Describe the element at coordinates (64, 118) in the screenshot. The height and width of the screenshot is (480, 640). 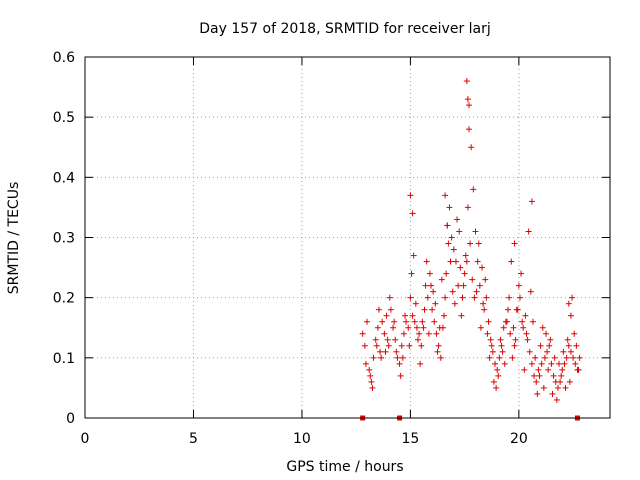
I see `y-tick-label: 0.5` at that location.